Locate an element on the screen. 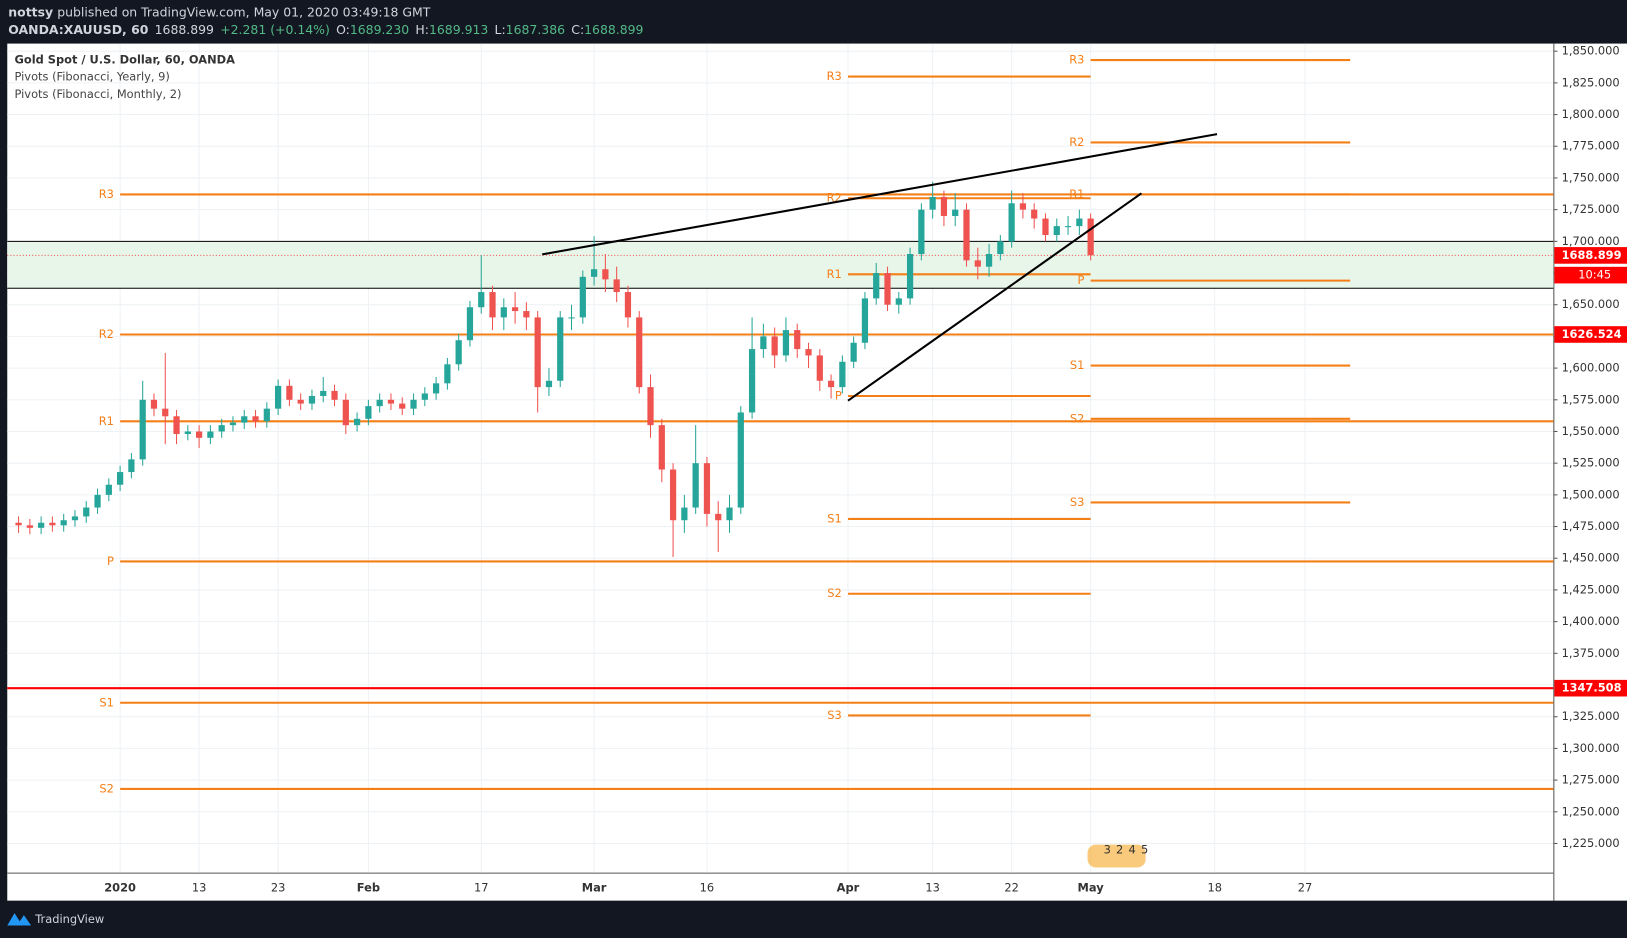 Image resolution: width=1627 pixels, height=938 pixels. x-tick-label: Apr is located at coordinates (848, 888).